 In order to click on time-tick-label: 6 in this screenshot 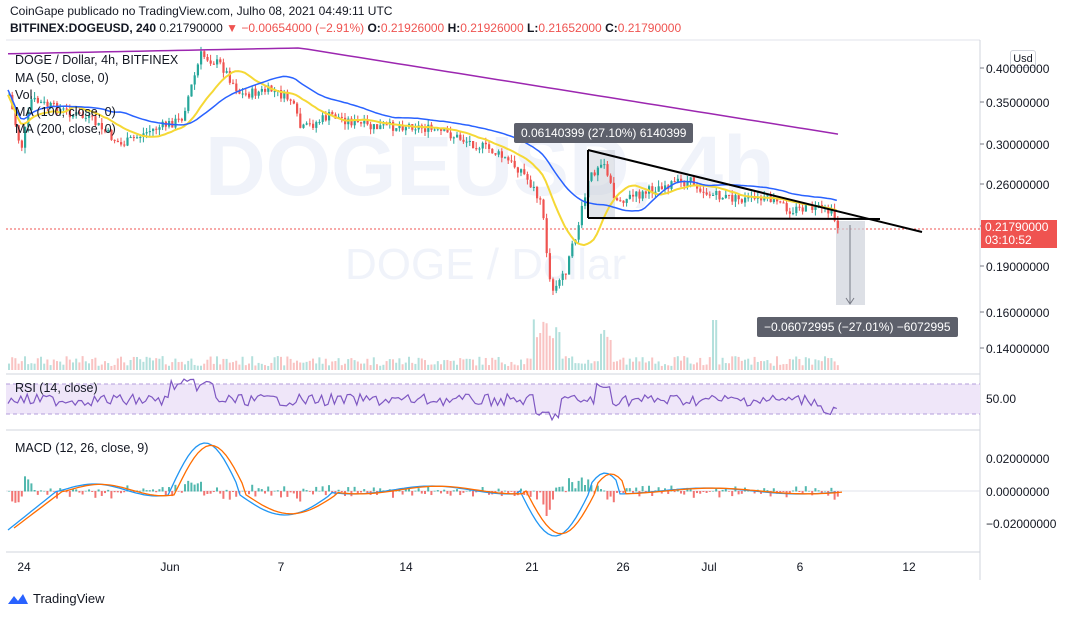, I will do `click(800, 567)`.